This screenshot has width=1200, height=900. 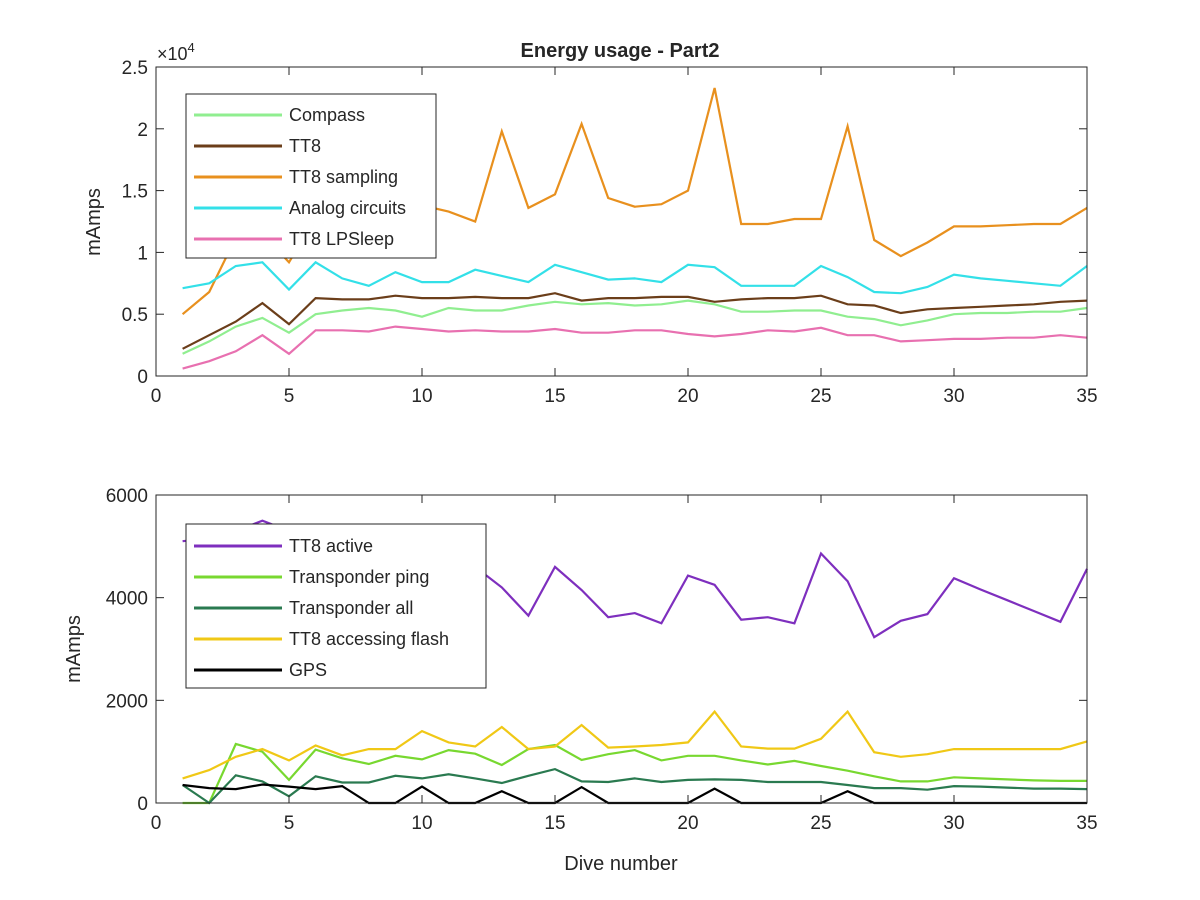 I want to click on series-line-tt8-accessing-flash, so click(x=635, y=744).